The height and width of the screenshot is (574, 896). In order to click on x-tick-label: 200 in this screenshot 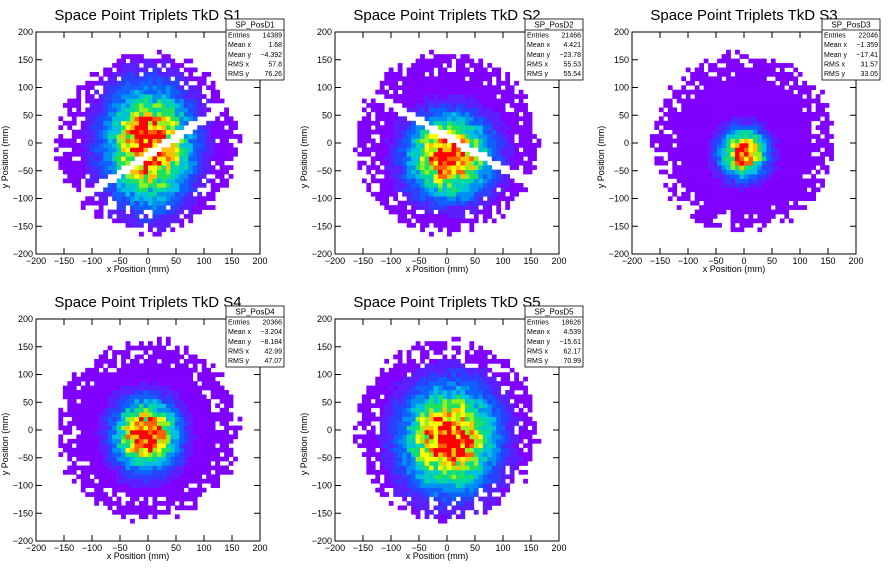, I will do `click(259, 548)`.